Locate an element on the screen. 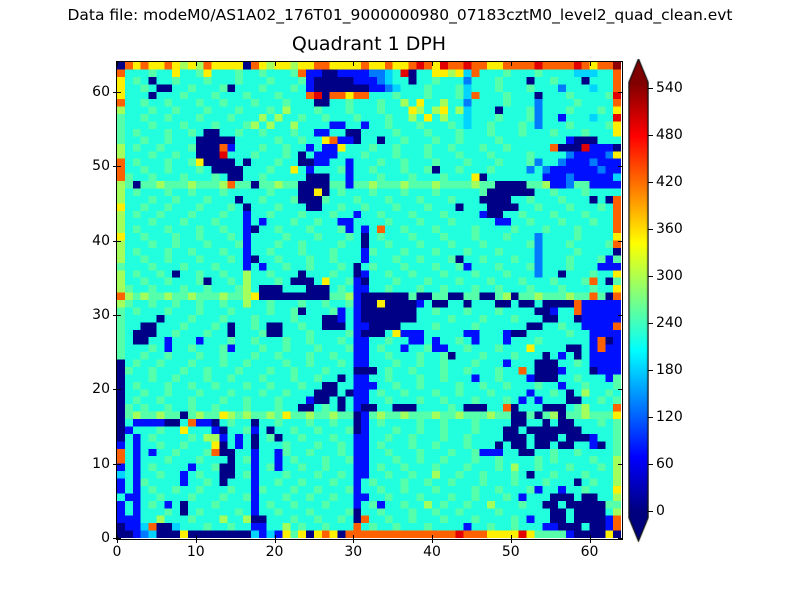 Image resolution: width=800 pixels, height=600 pixels. x-tick-label: 20 is located at coordinates (274, 552).